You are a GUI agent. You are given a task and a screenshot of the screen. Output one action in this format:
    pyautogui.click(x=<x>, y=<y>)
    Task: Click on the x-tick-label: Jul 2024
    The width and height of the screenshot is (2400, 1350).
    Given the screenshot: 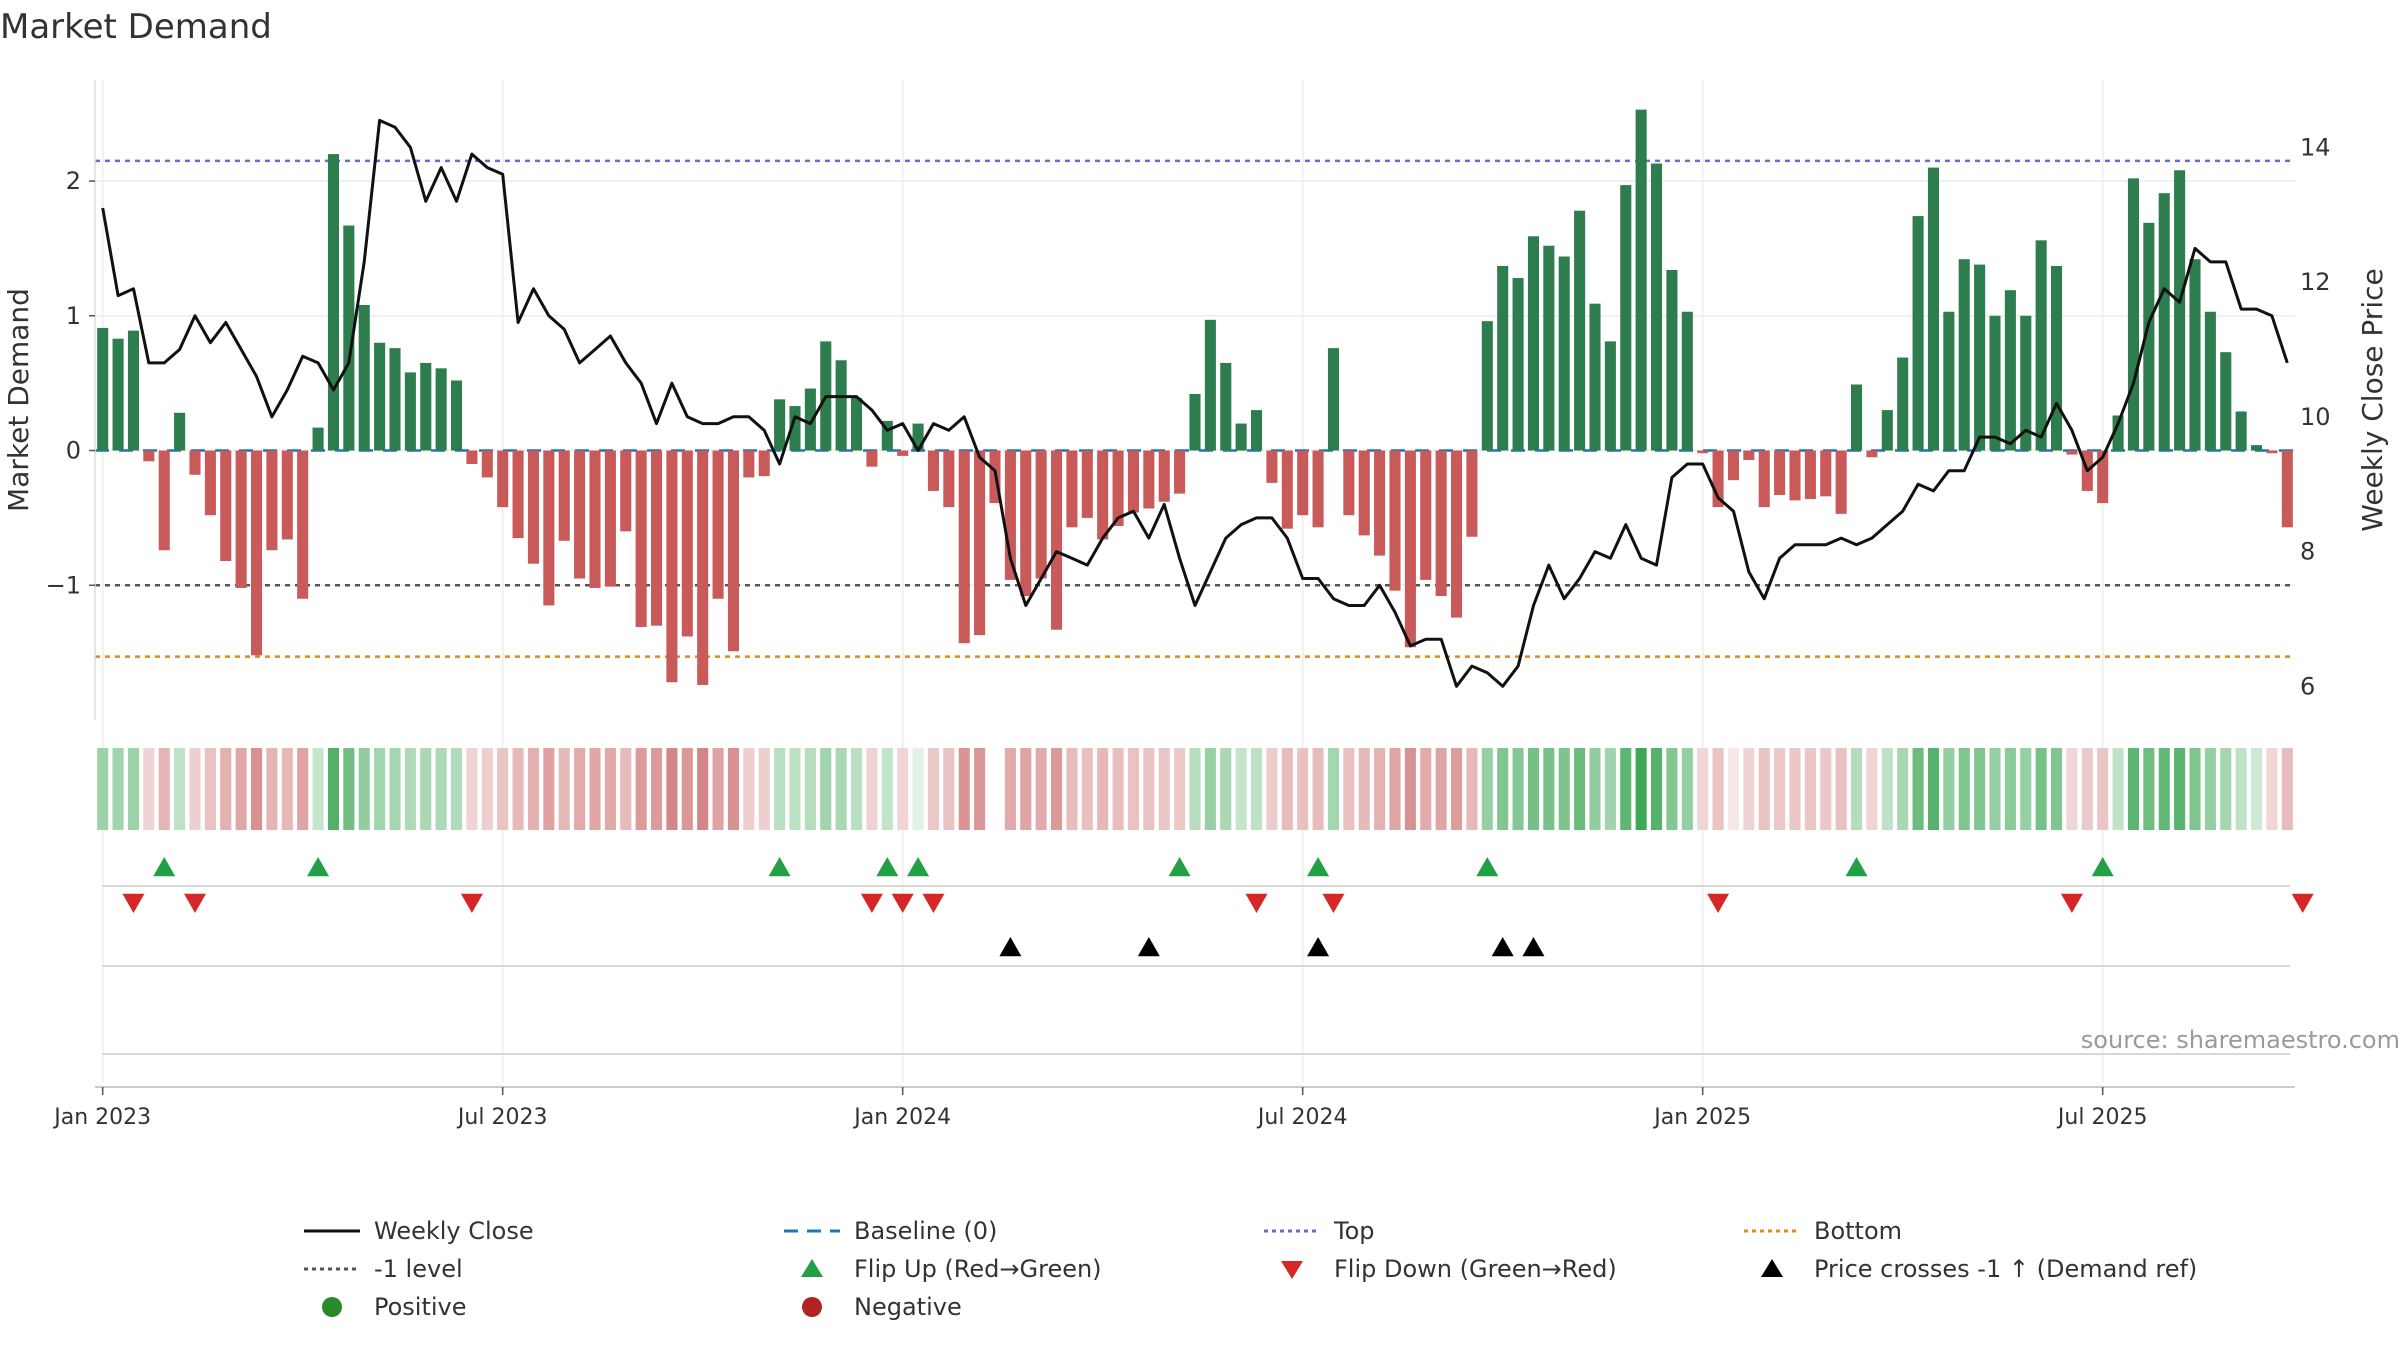 What is the action you would take?
    pyautogui.click(x=1302, y=1117)
    